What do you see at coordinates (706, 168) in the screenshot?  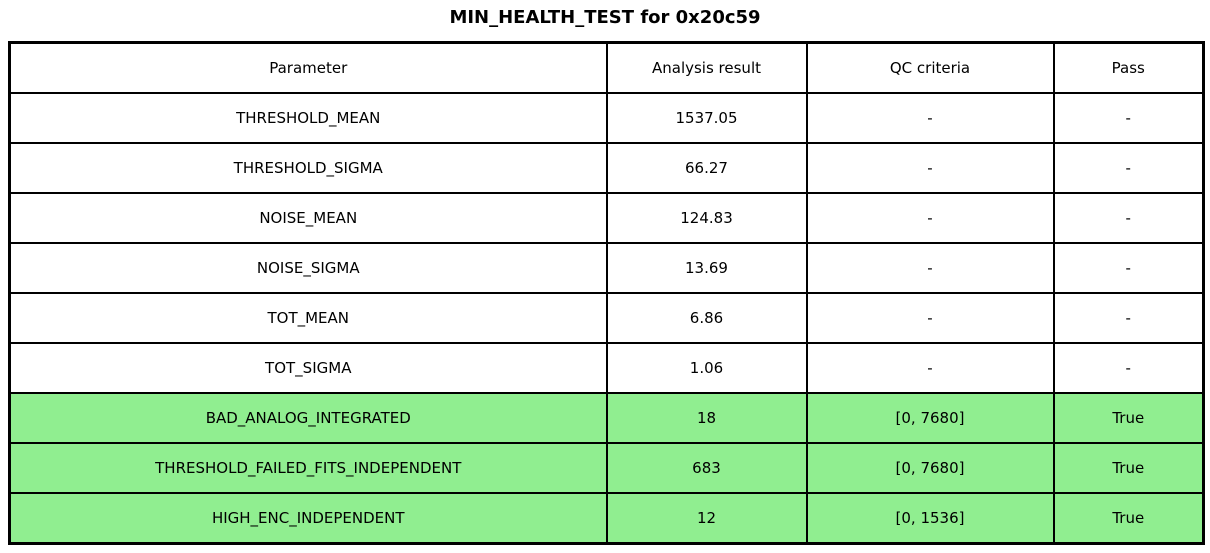 I see `cell-analysis-result: 66.27` at bounding box center [706, 168].